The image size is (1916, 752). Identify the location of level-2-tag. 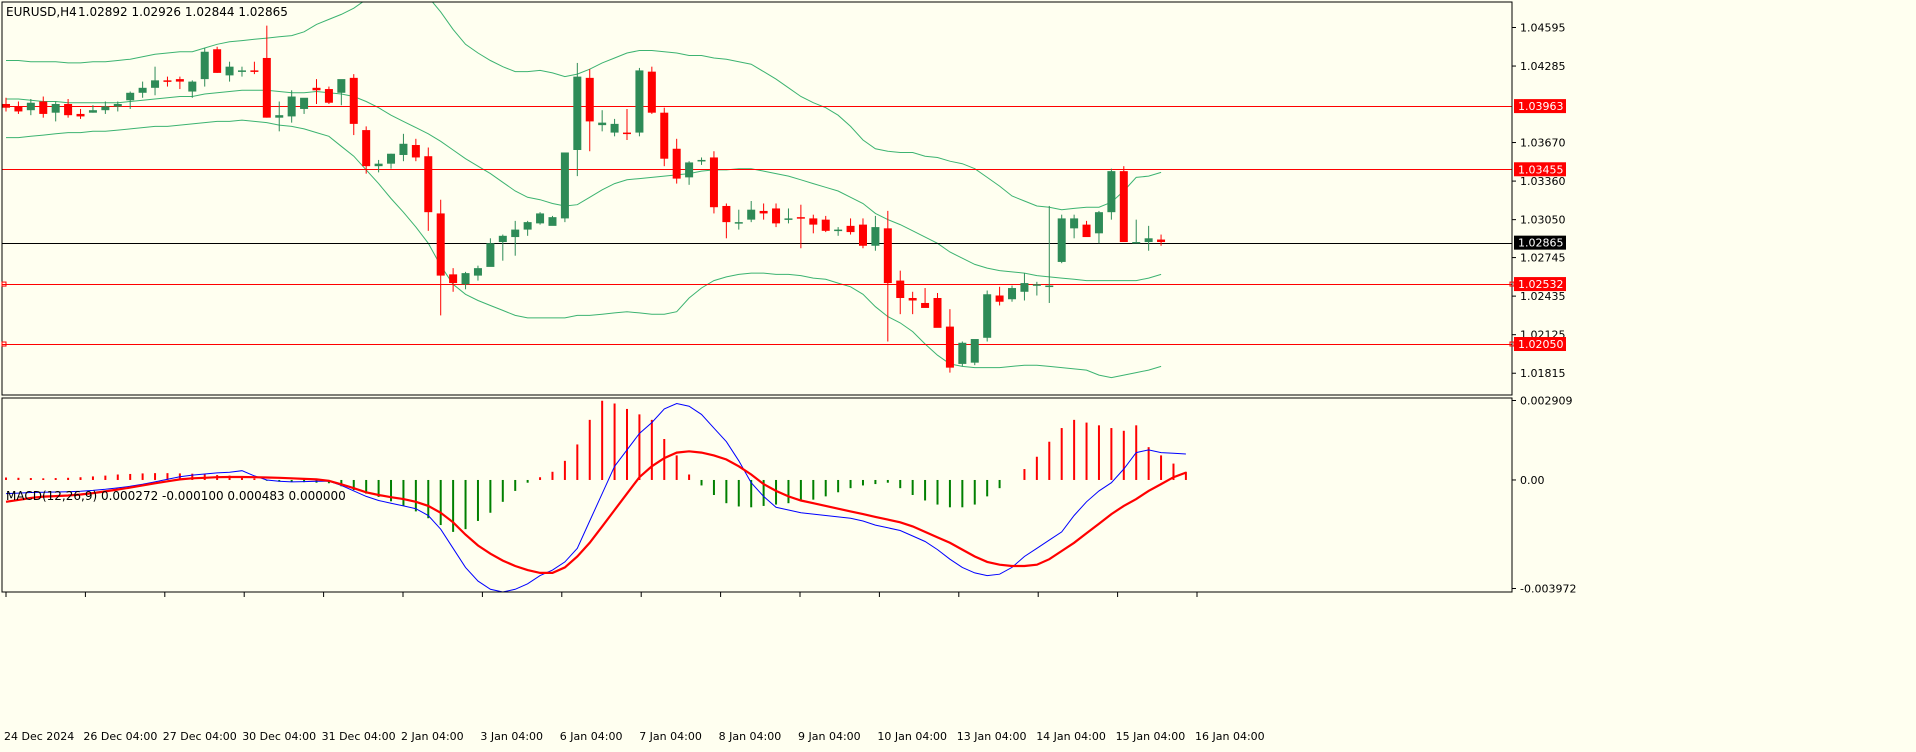
(1540, 284).